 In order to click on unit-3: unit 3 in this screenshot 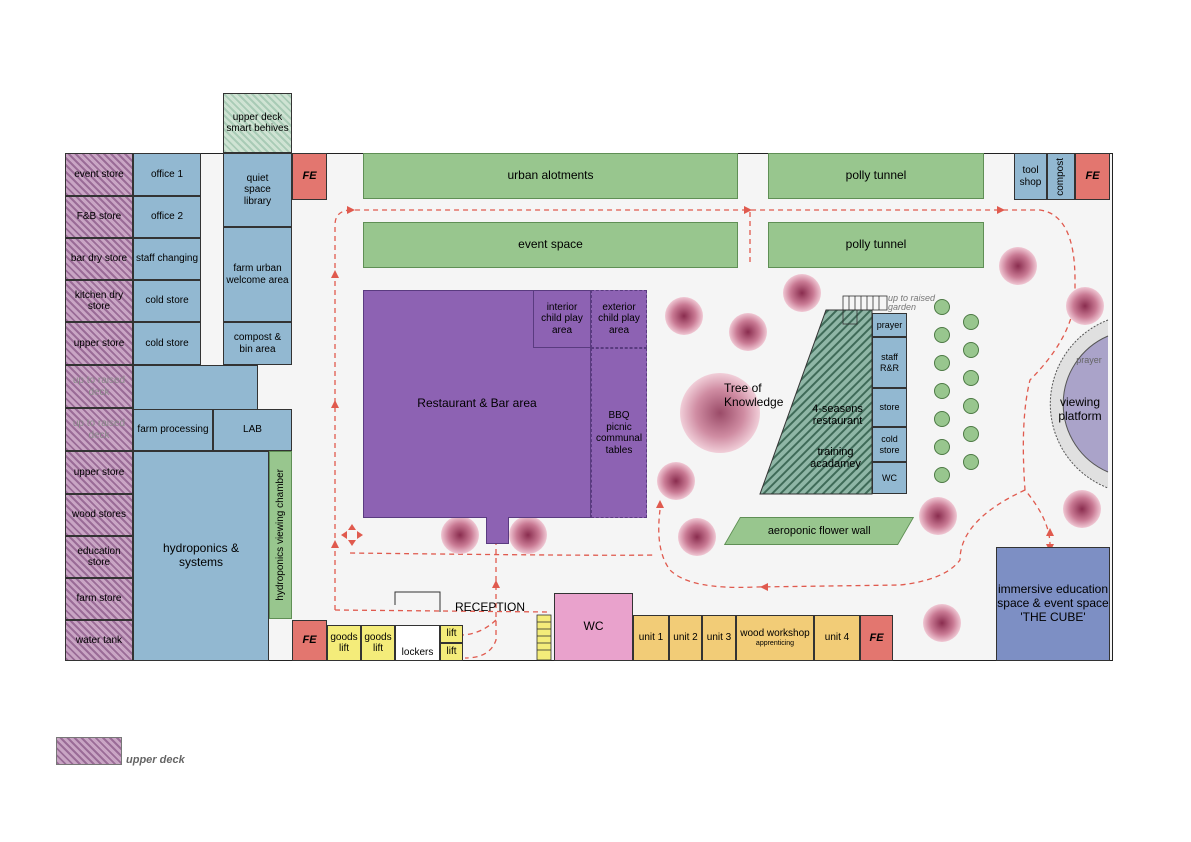, I will do `click(719, 638)`.